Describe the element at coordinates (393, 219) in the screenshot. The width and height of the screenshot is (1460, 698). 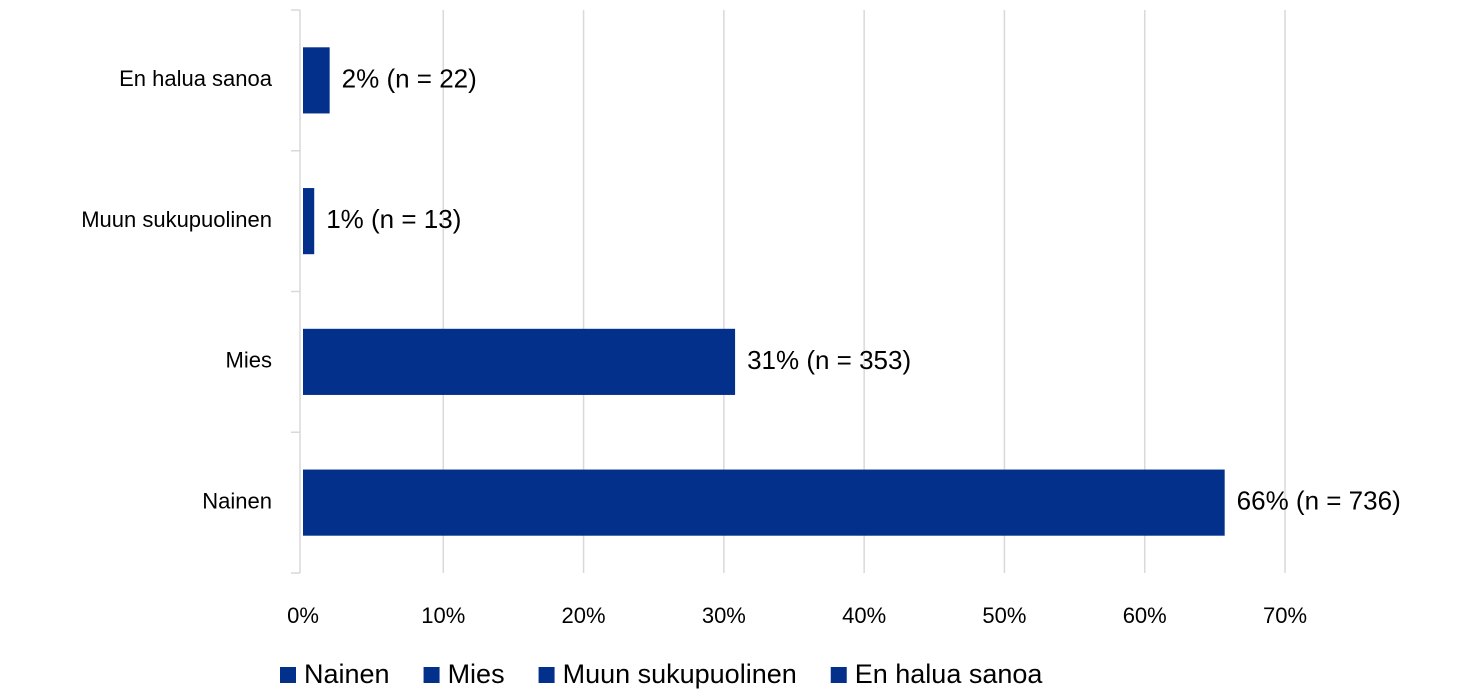
I see `data-label: 1% (n = 13)` at that location.